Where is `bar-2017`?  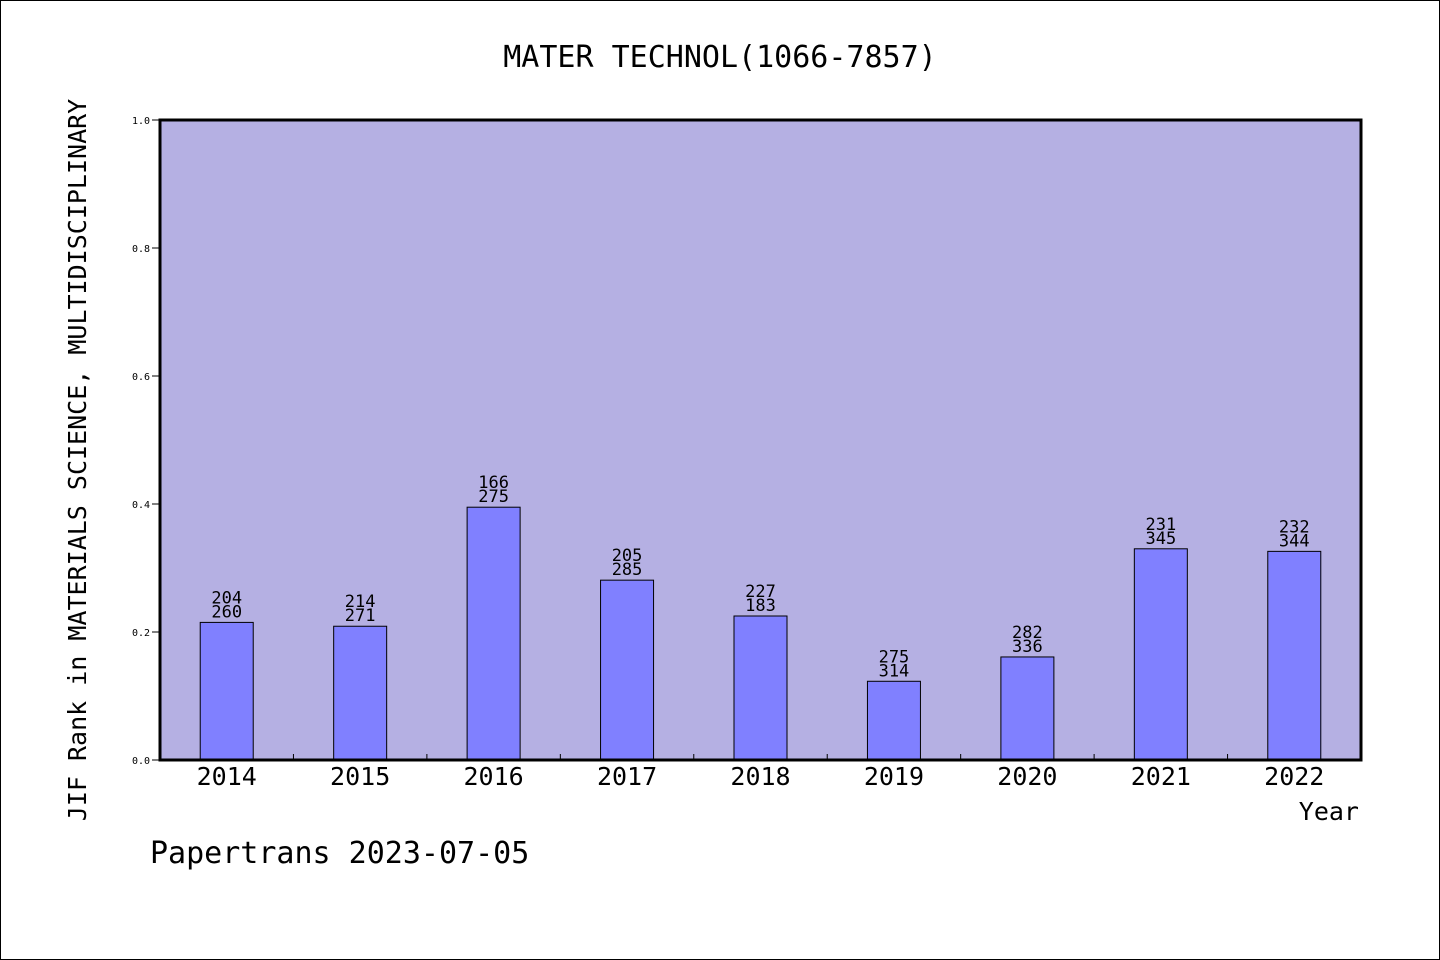 bar-2017 is located at coordinates (627, 670).